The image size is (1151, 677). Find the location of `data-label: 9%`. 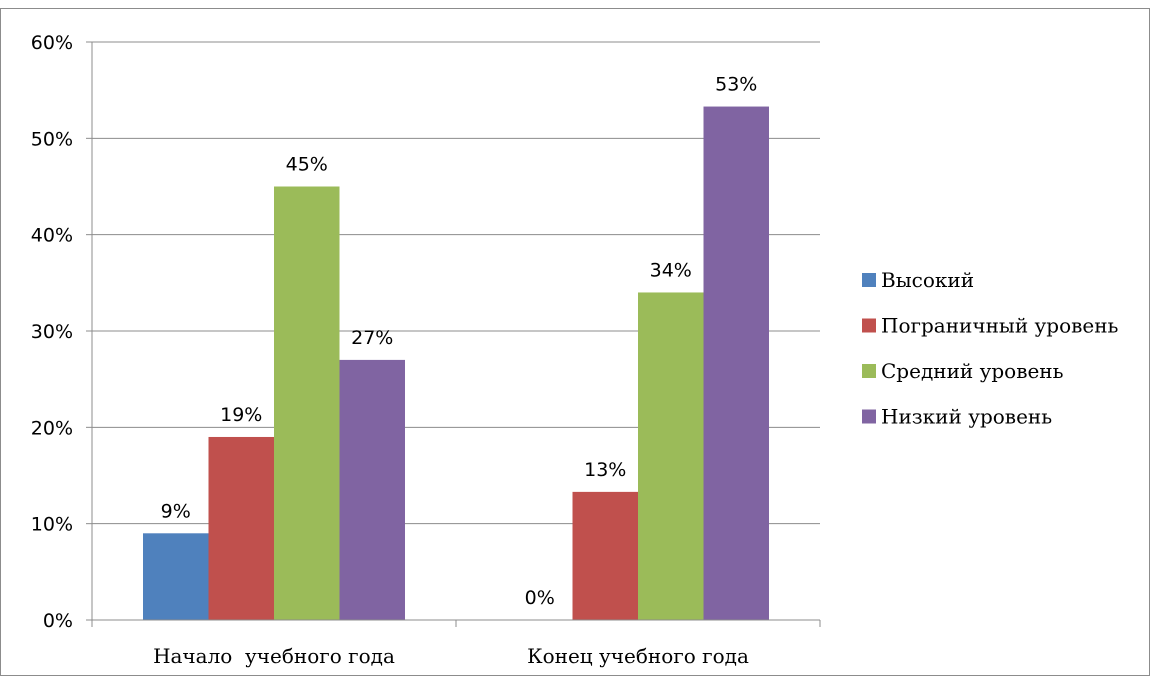

data-label: 9% is located at coordinates (176, 511).